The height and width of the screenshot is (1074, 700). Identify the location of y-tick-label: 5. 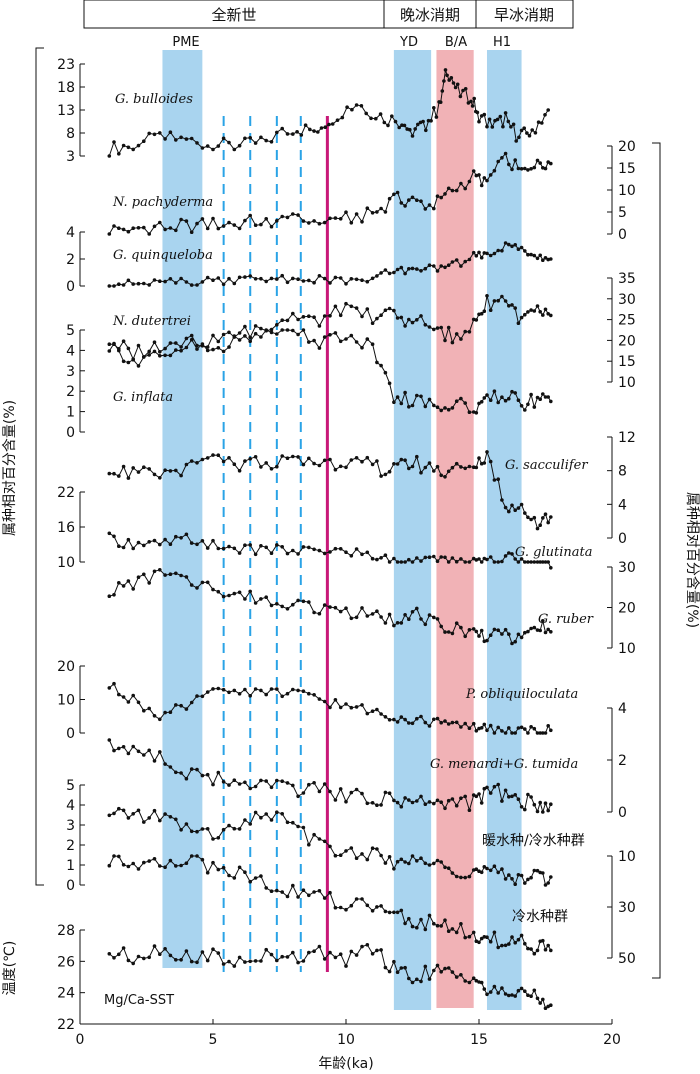
(70, 331).